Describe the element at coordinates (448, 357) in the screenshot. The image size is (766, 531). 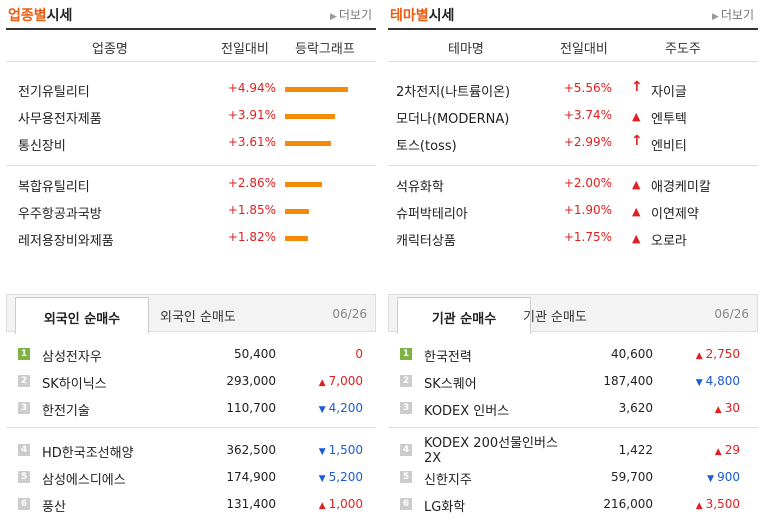
I see `stock-name: 한국전력` at that location.